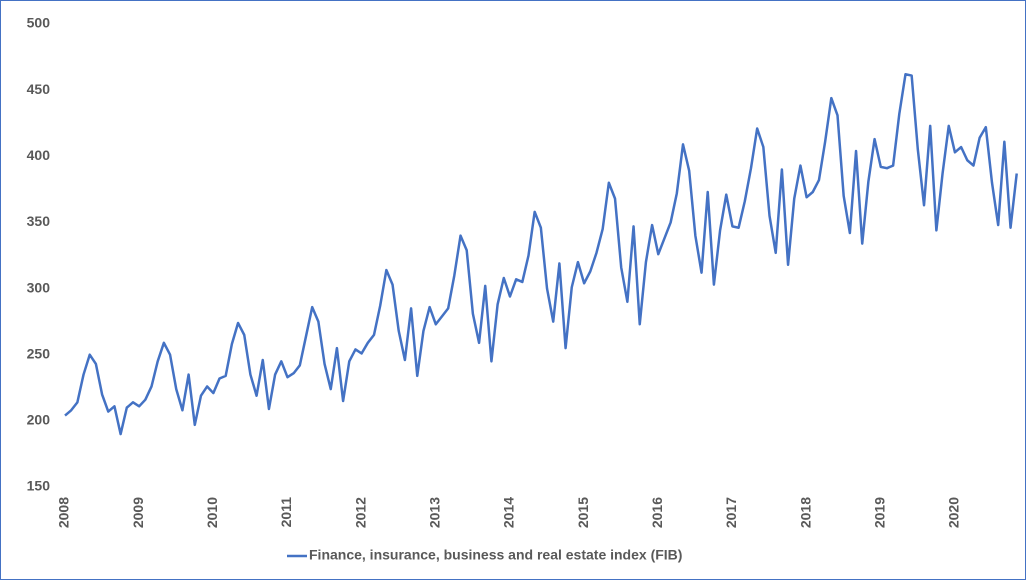  What do you see at coordinates (39, 23) in the screenshot?
I see `y-tick-label: 500` at bounding box center [39, 23].